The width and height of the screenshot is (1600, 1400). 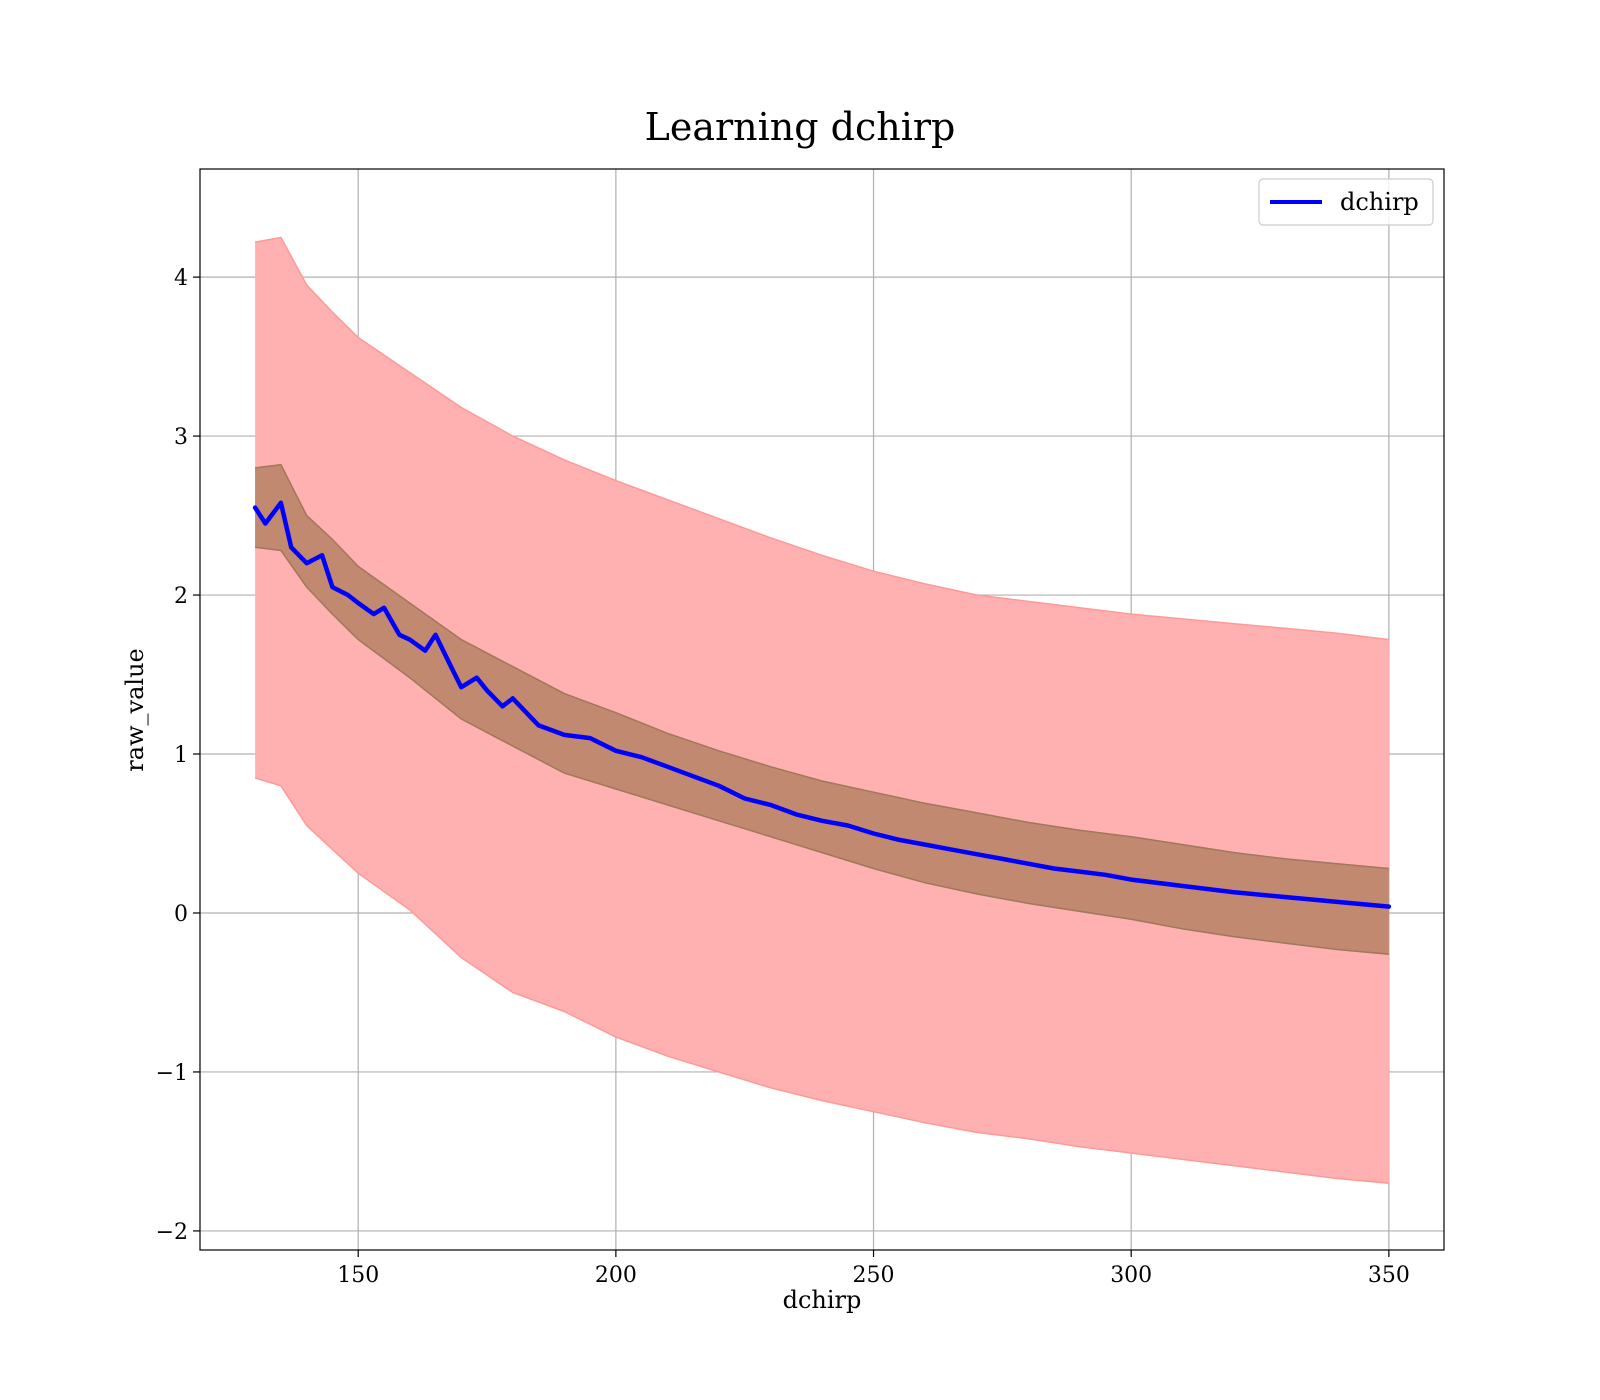 What do you see at coordinates (874, 1275) in the screenshot?
I see `x-tick-label-2: 250` at bounding box center [874, 1275].